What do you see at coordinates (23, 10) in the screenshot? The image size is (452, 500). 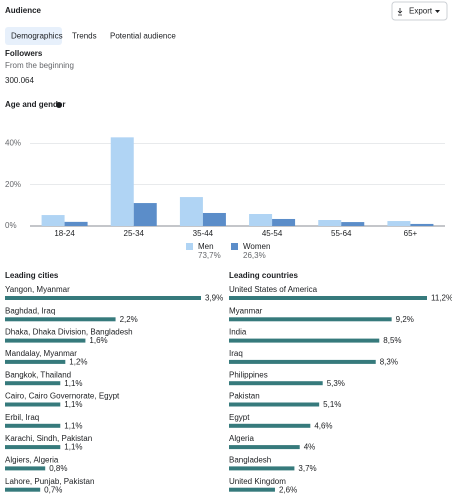 I see `page-title: Audience` at bounding box center [23, 10].